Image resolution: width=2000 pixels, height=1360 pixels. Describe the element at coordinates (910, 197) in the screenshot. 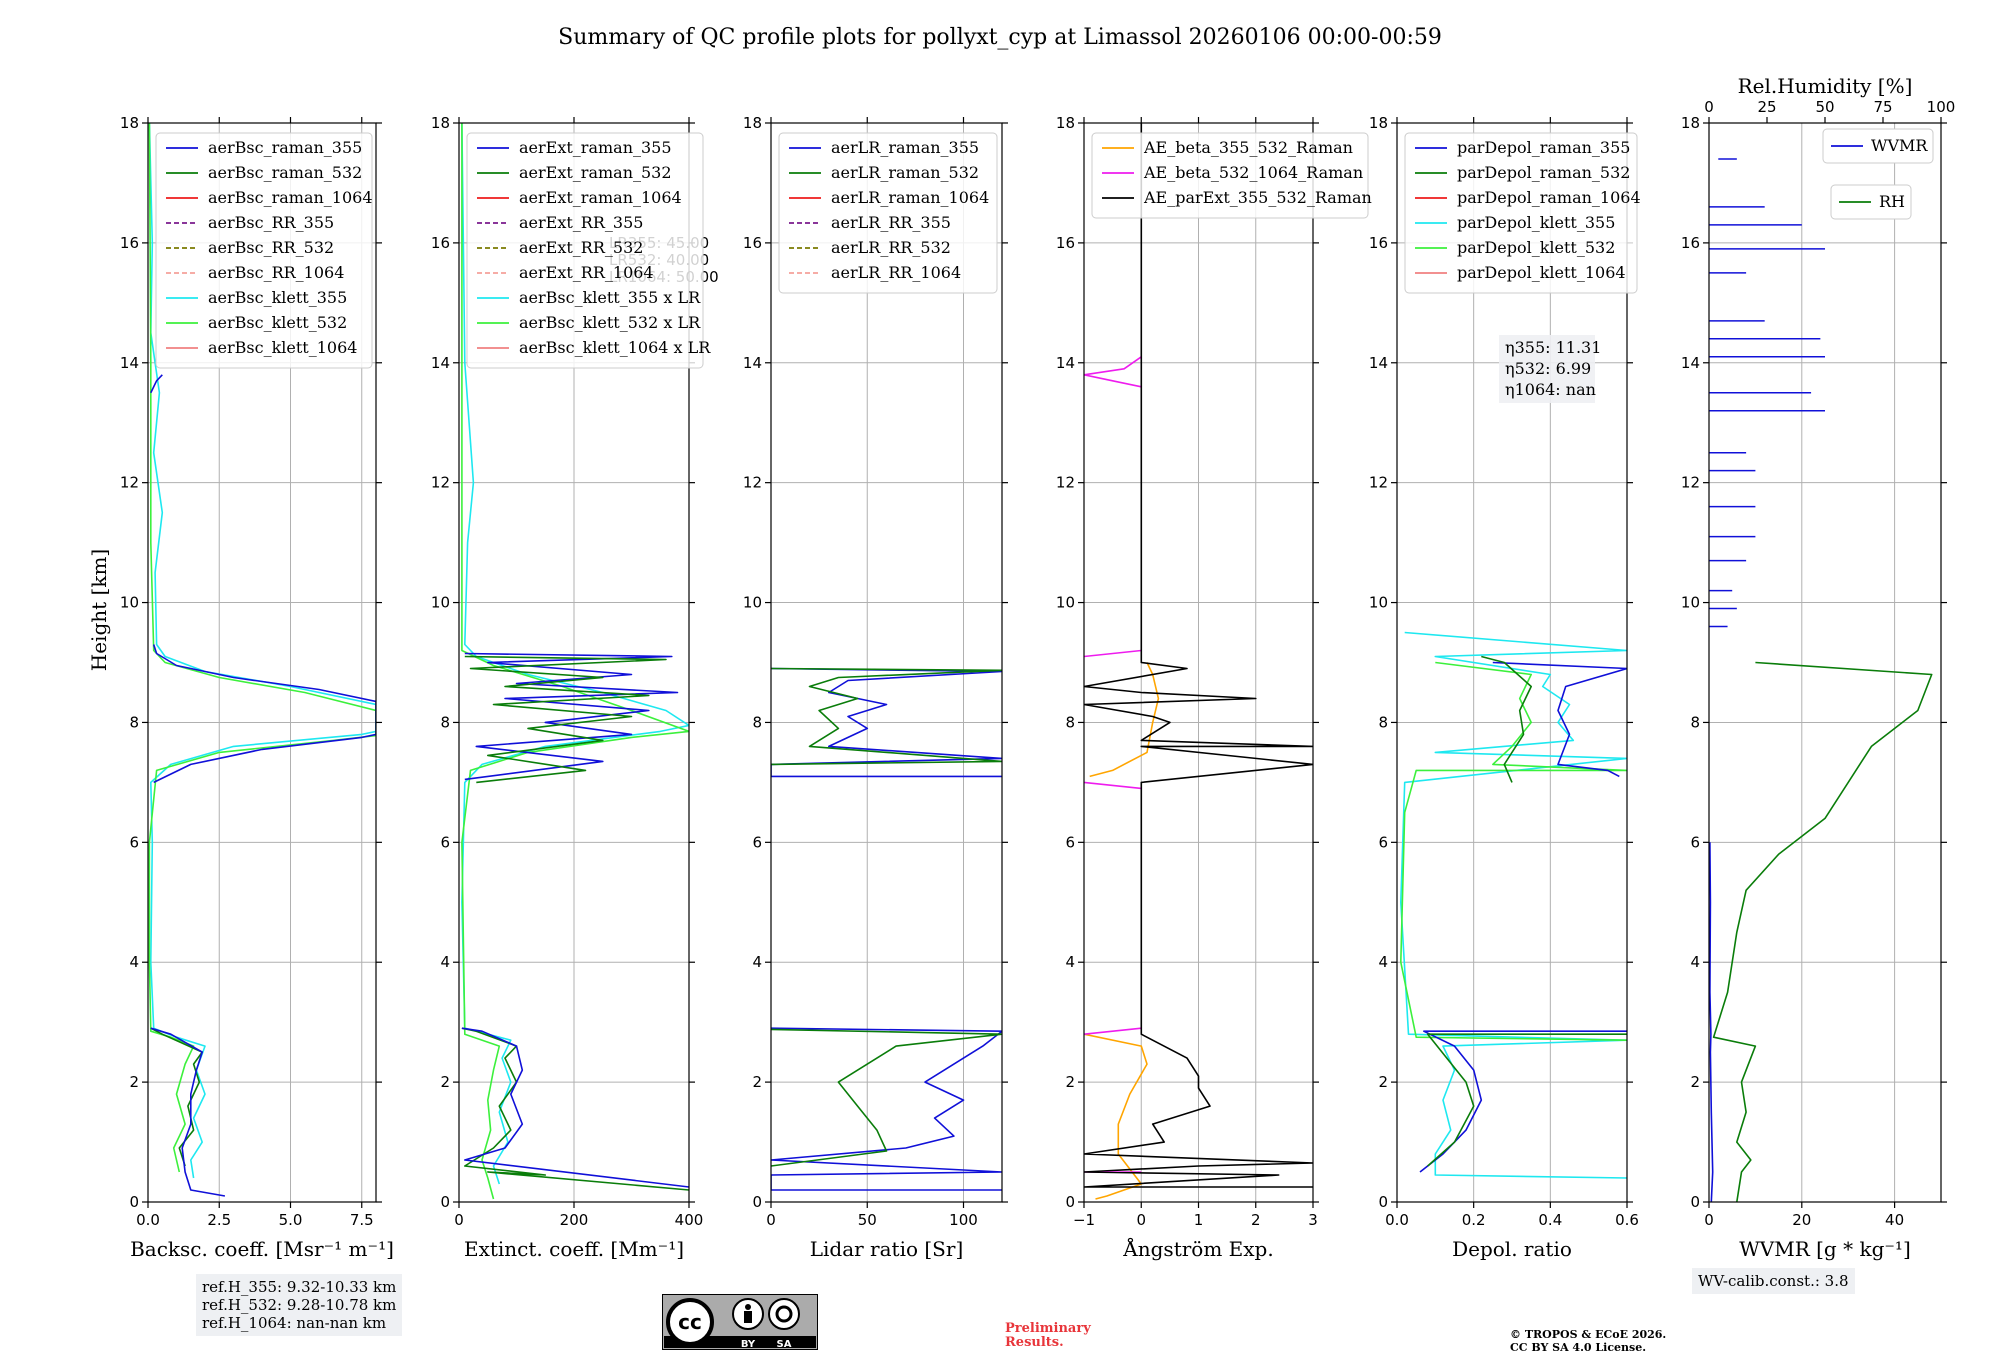

I see `legend-label: aerLR_raman_1064` at that location.